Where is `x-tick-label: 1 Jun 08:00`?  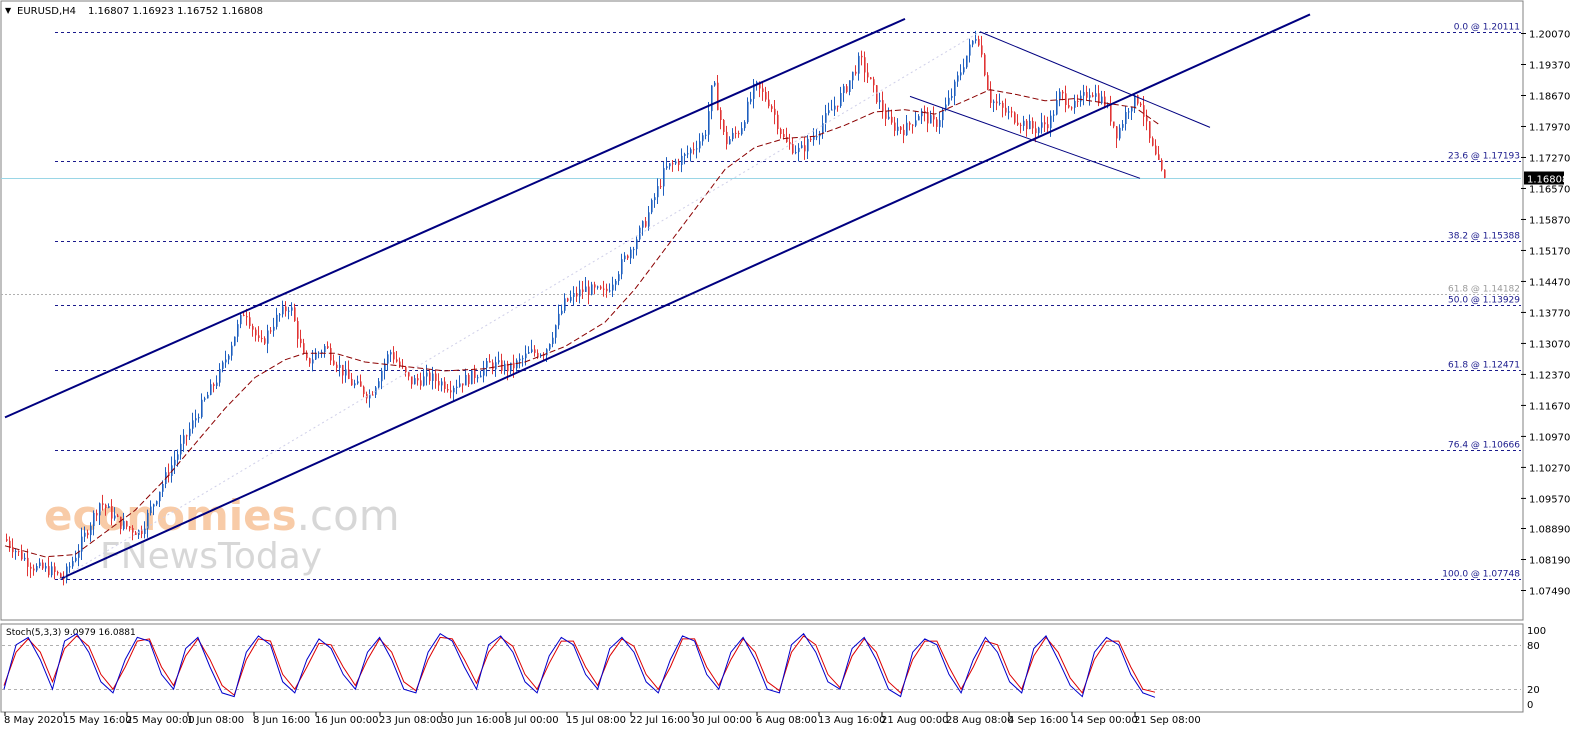
x-tick-label: 1 Jun 08:00 is located at coordinates (215, 720).